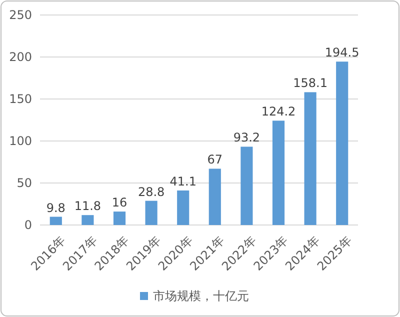 The width and height of the screenshot is (400, 317). What do you see at coordinates (310, 83) in the screenshot?
I see `data-label: 158.1` at bounding box center [310, 83].